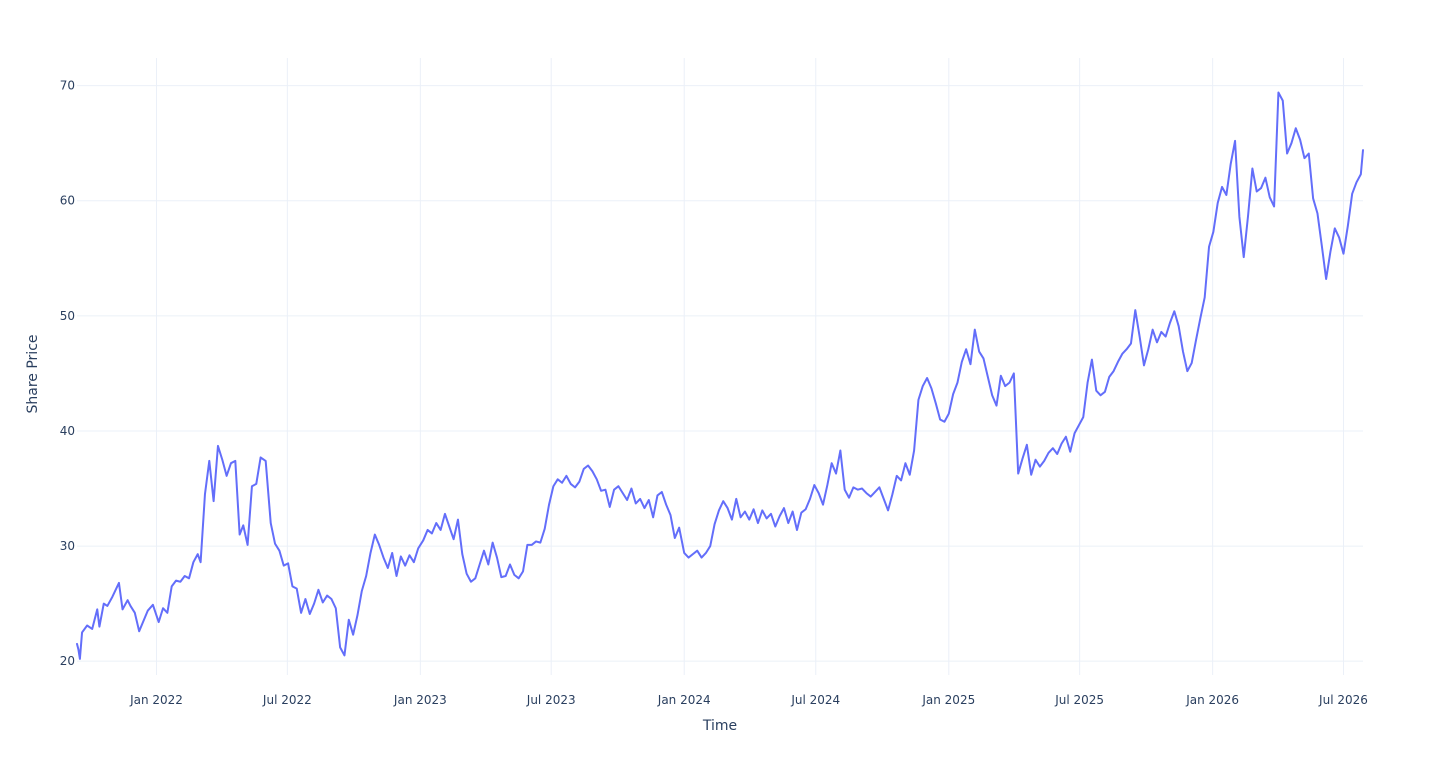 This screenshot has width=1440, height=768. Describe the element at coordinates (67, 316) in the screenshot. I see `y-tick-label: 50` at that location.